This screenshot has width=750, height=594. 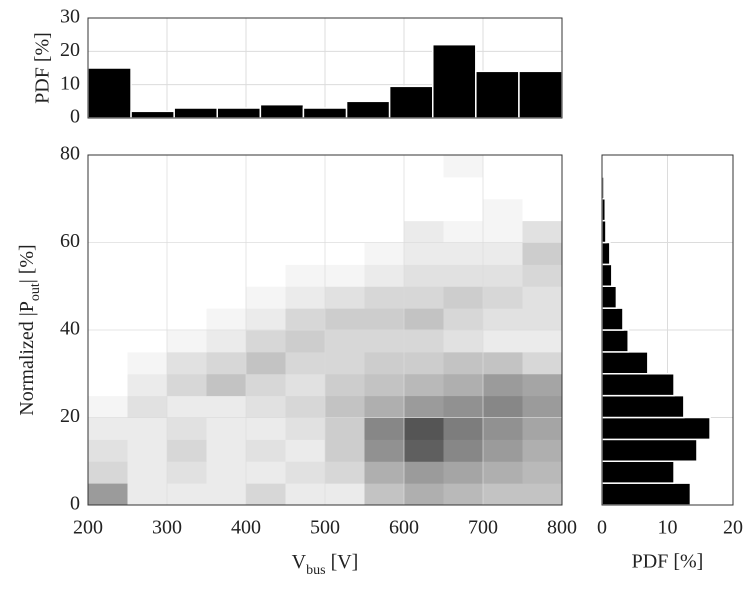 I want to click on axis-label-part: out, so click(x=35, y=292).